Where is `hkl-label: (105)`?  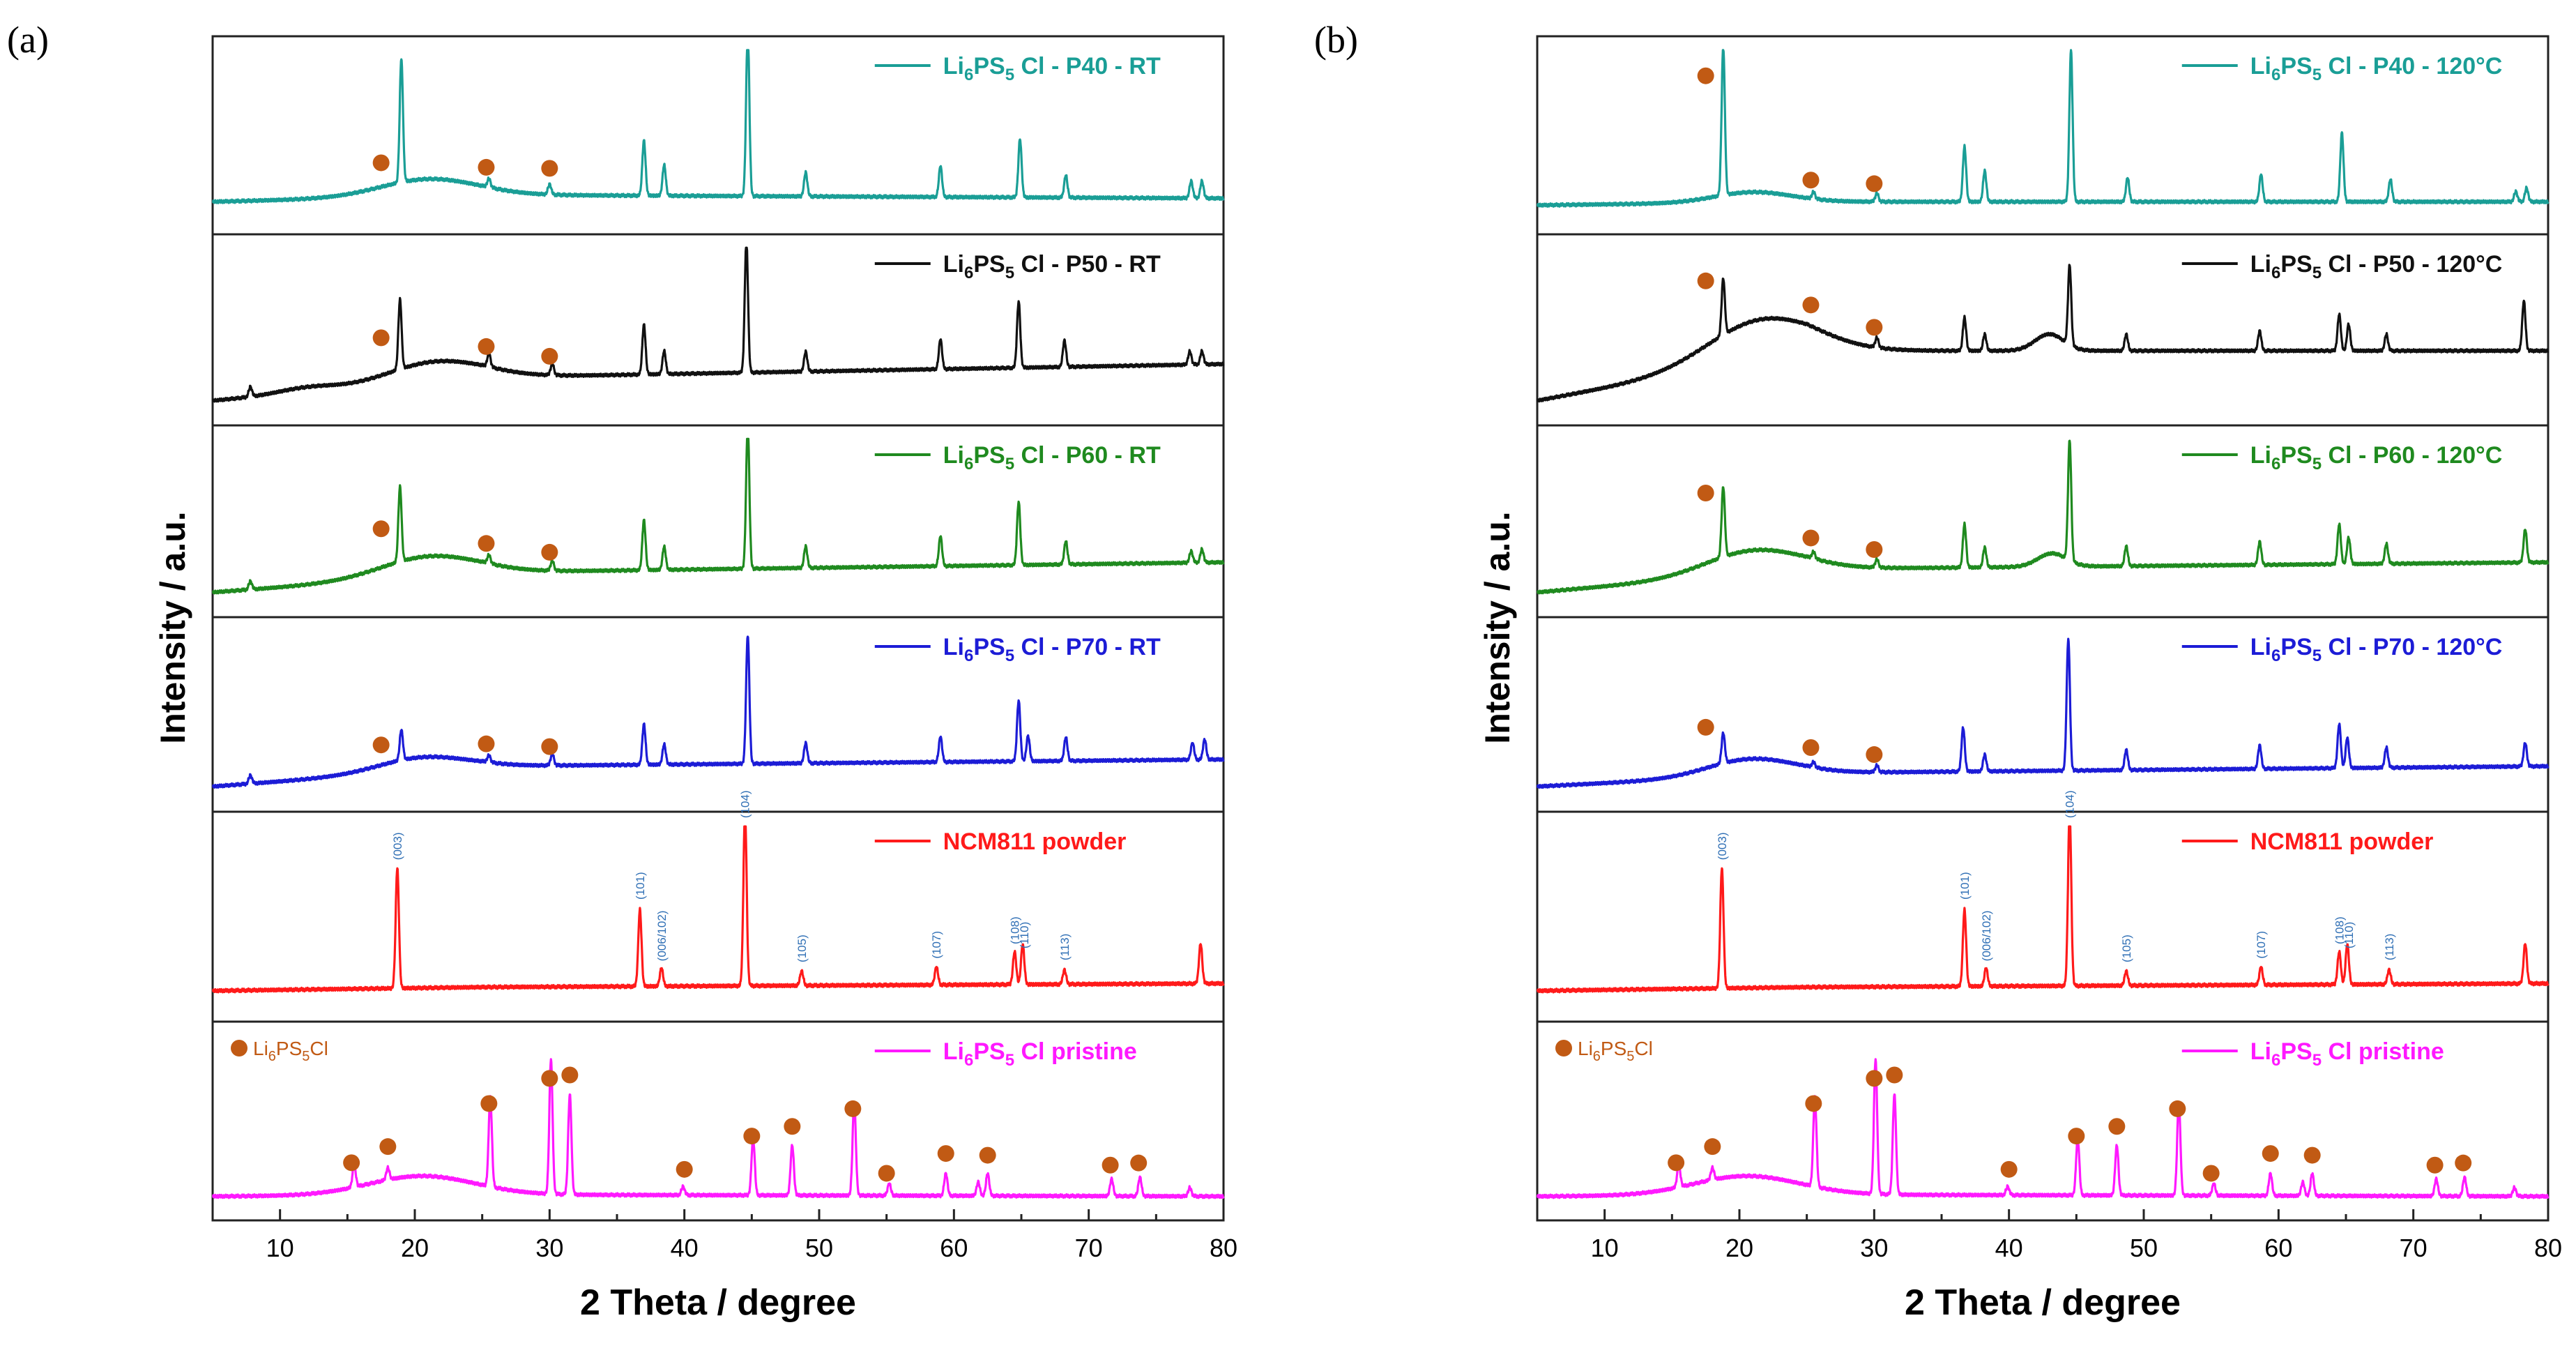
hkl-label: (105) is located at coordinates (2127, 948).